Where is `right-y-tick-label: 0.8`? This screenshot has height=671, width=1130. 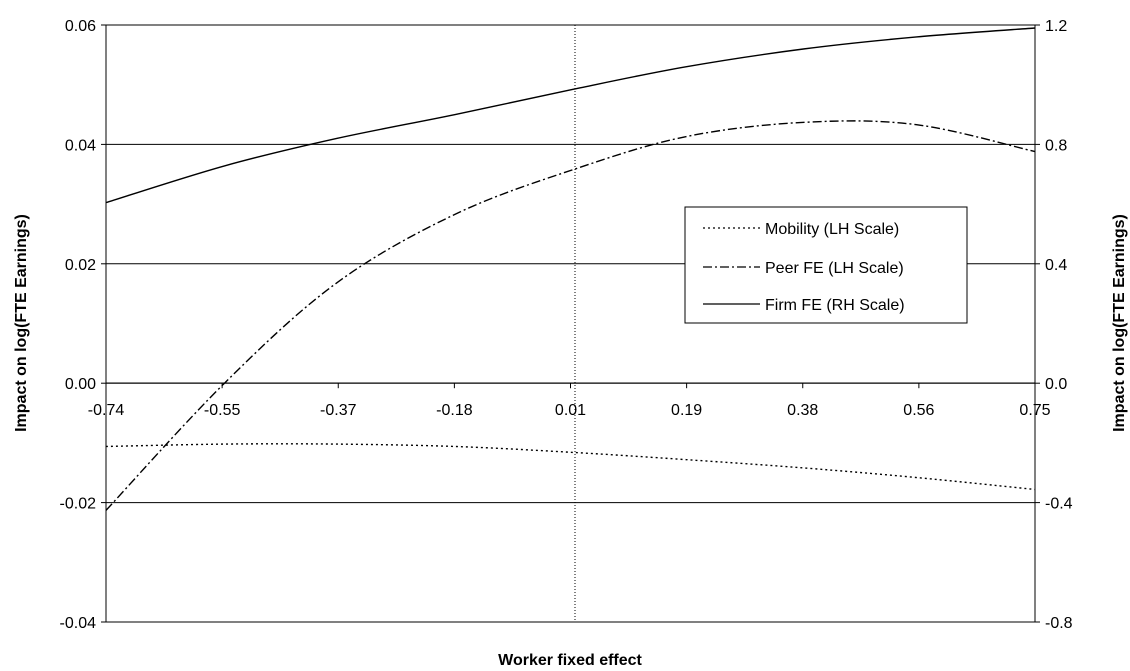
right-y-tick-label: 0.8 is located at coordinates (1056, 145).